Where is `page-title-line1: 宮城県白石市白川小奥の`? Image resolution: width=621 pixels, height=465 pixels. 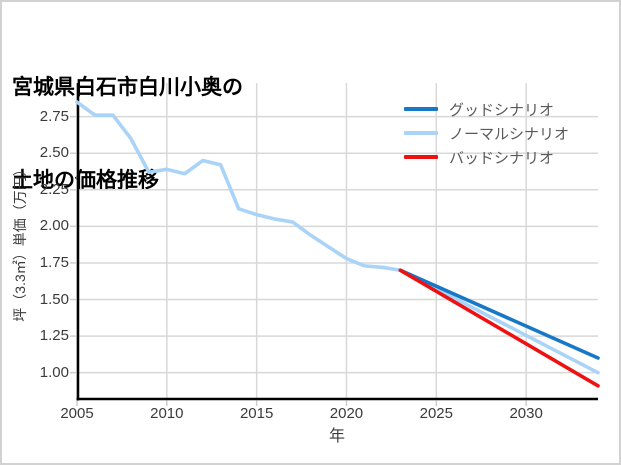
page-title-line1: 宮城県白石市白川小奥の is located at coordinates (127, 87).